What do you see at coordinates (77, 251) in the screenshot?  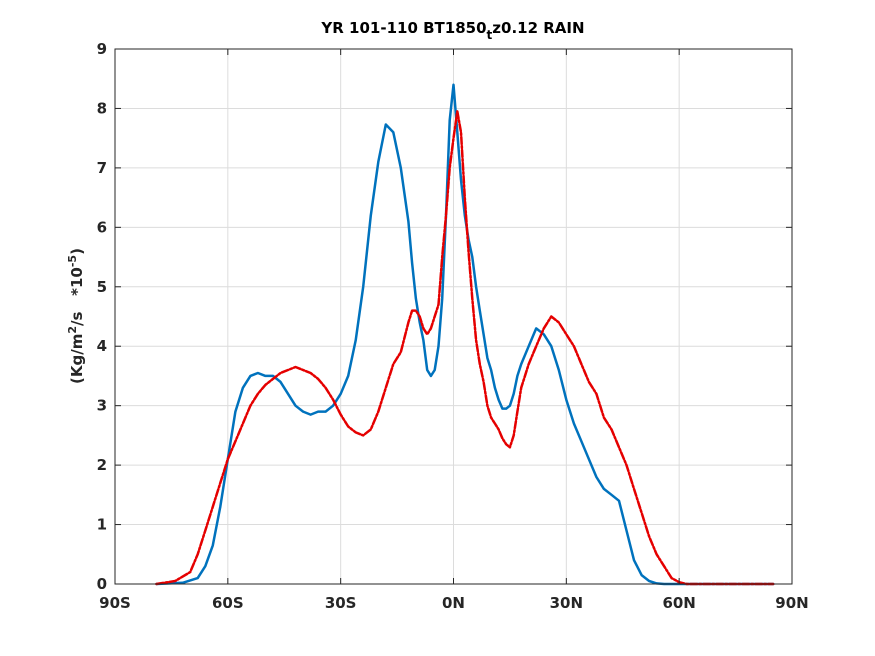 I see `ylabel-suffix: )` at bounding box center [77, 251].